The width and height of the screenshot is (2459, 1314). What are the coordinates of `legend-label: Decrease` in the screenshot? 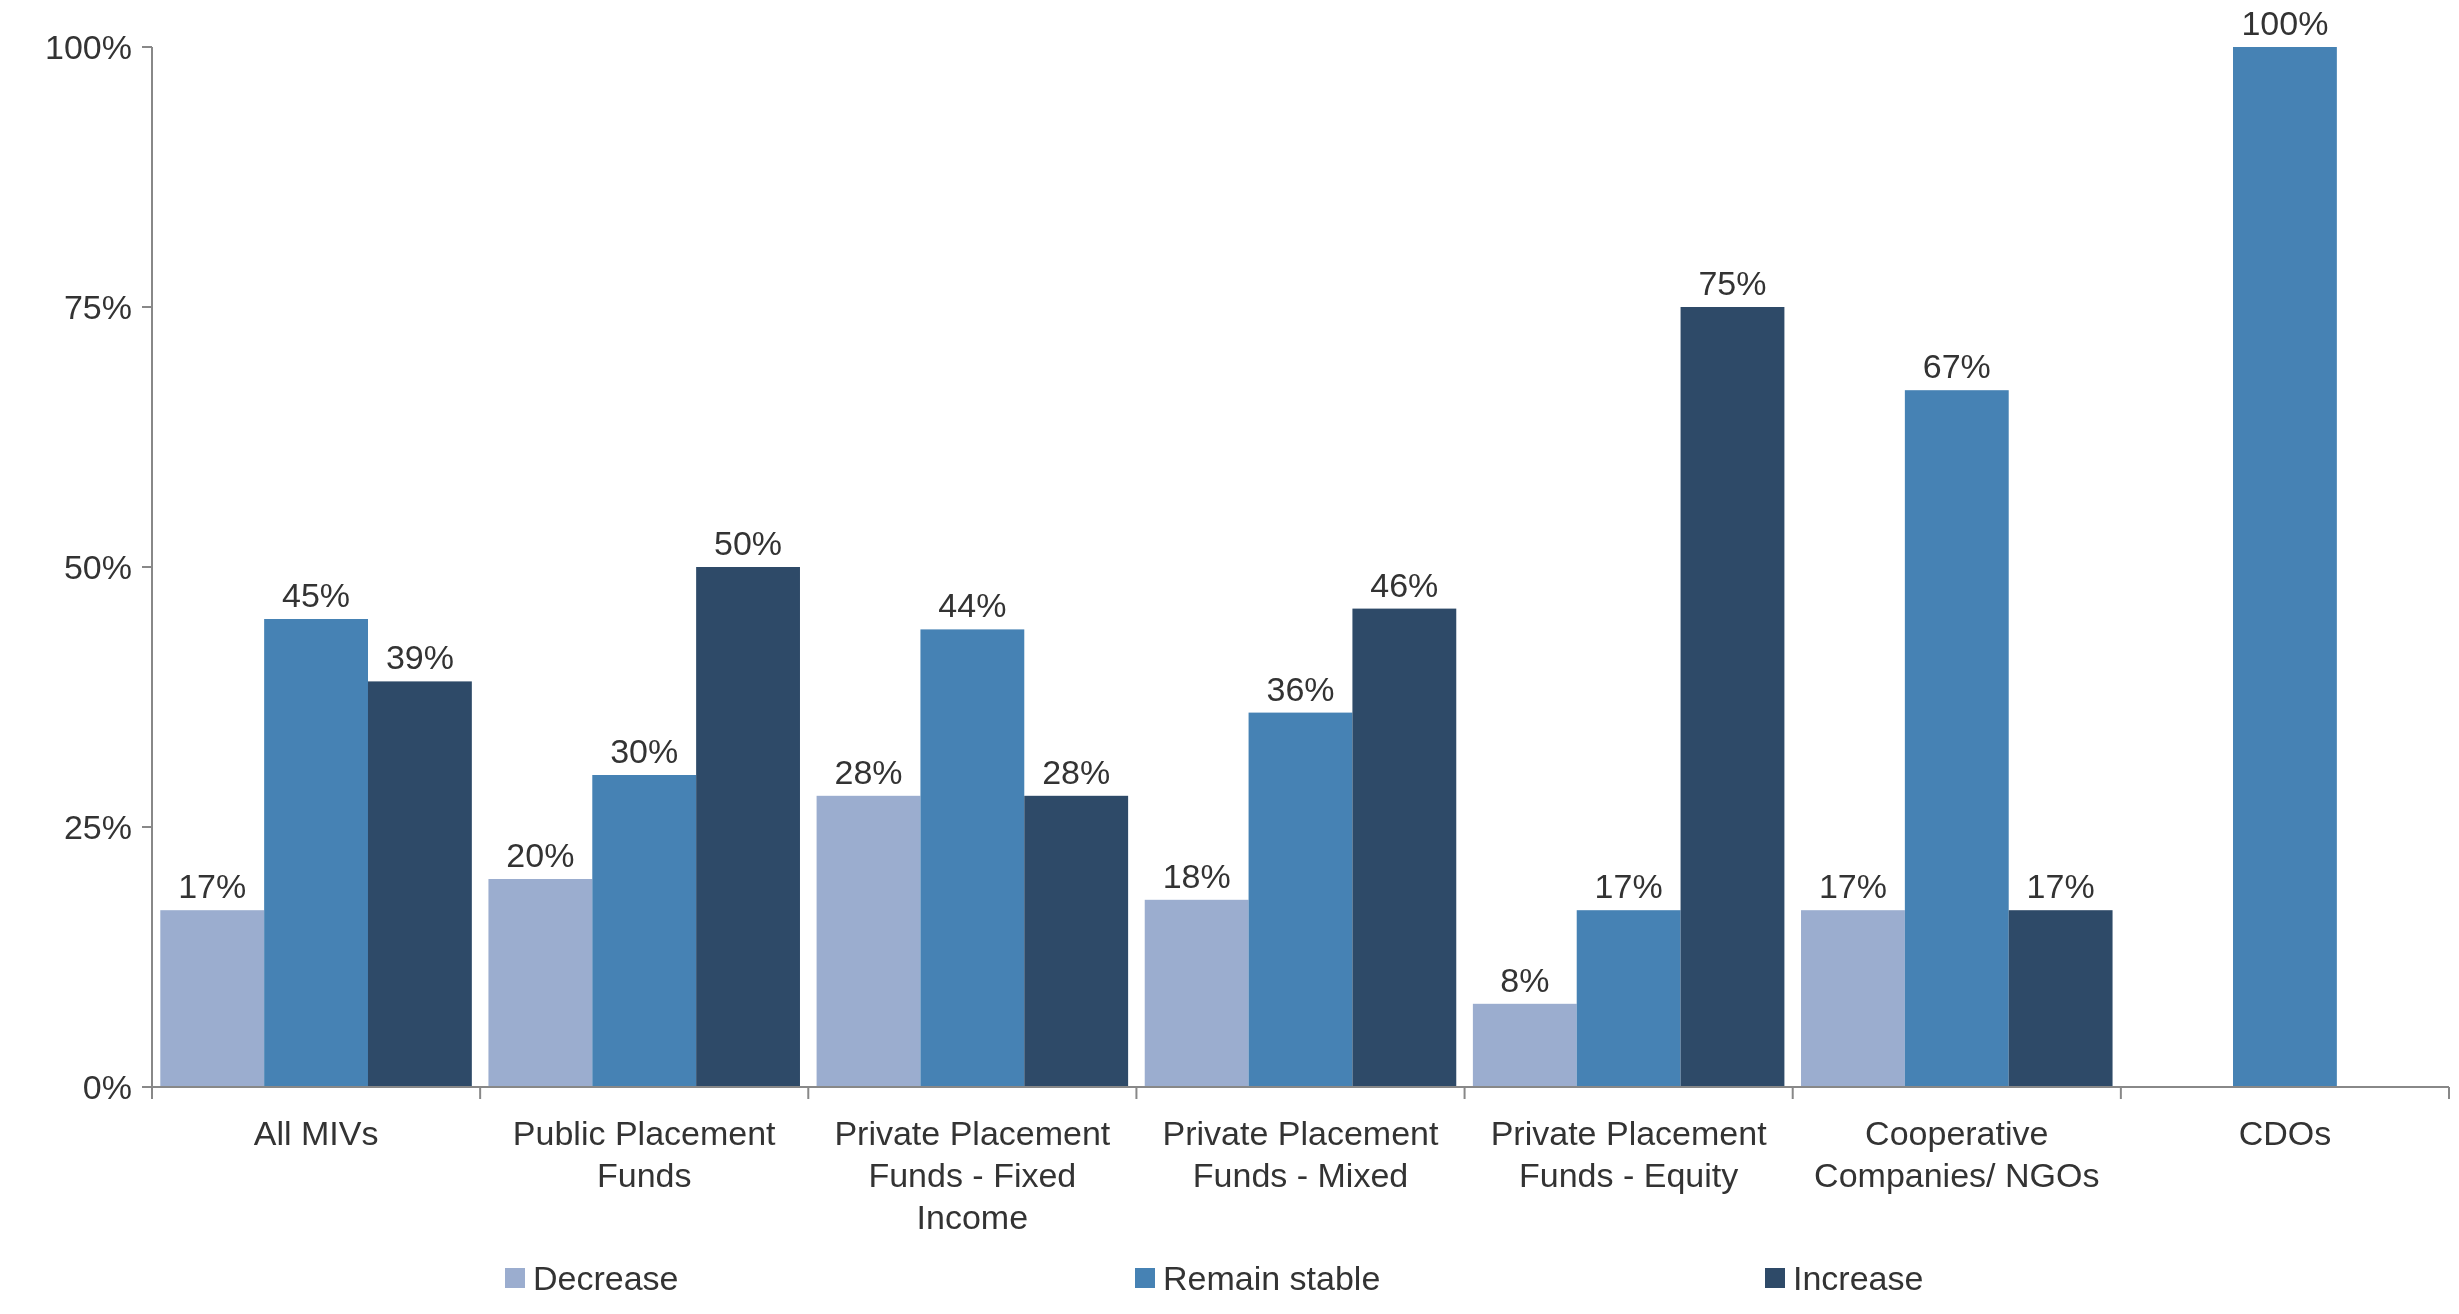 It's located at (606, 1278).